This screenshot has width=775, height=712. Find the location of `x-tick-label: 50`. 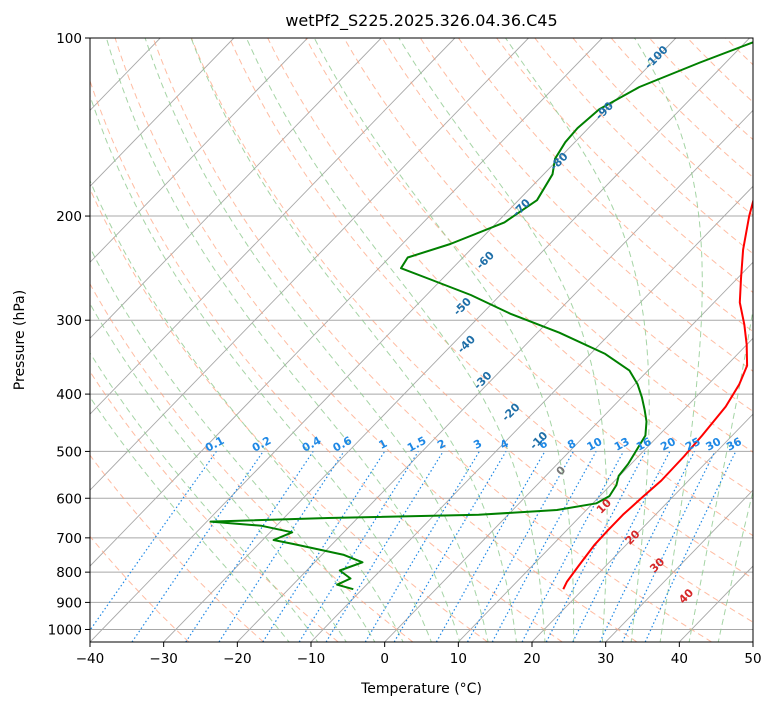

x-tick-label: 50 is located at coordinates (752, 659).